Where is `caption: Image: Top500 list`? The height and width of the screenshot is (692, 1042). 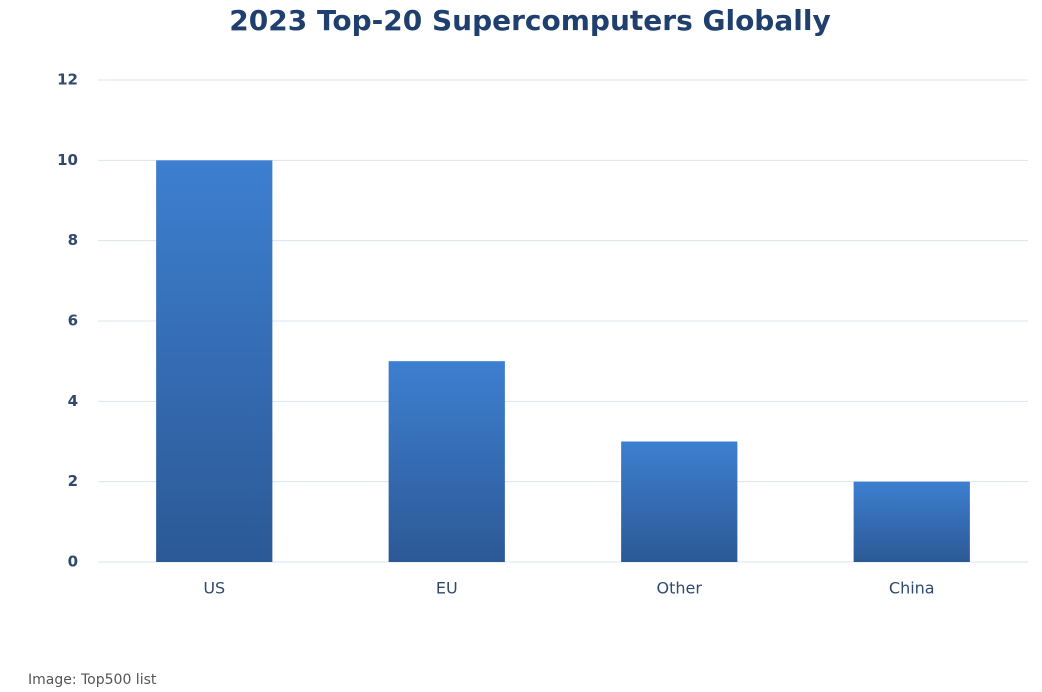
caption: Image: Top500 list is located at coordinates (92, 680).